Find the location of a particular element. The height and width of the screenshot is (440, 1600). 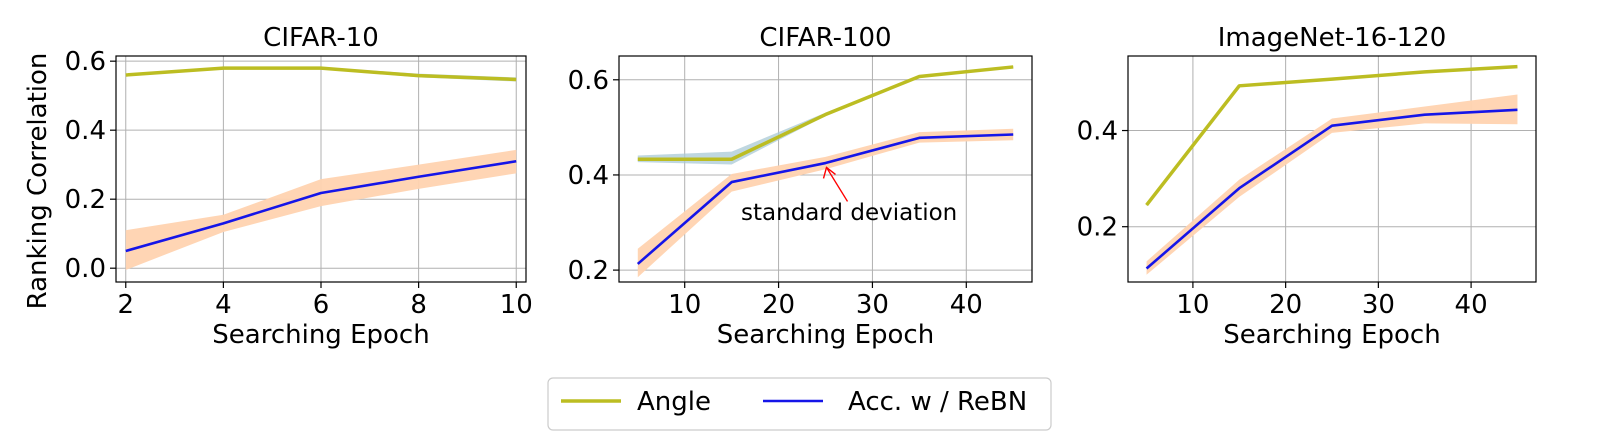

annotation-arrow is located at coordinates (837, 184).